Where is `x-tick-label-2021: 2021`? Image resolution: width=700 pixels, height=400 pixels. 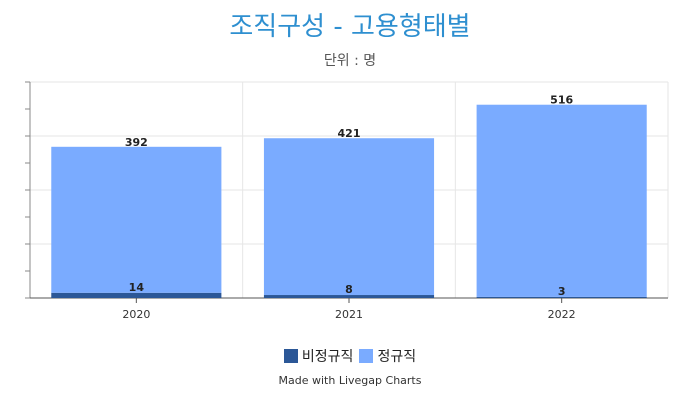
x-tick-label-2021: 2021 is located at coordinates (349, 314).